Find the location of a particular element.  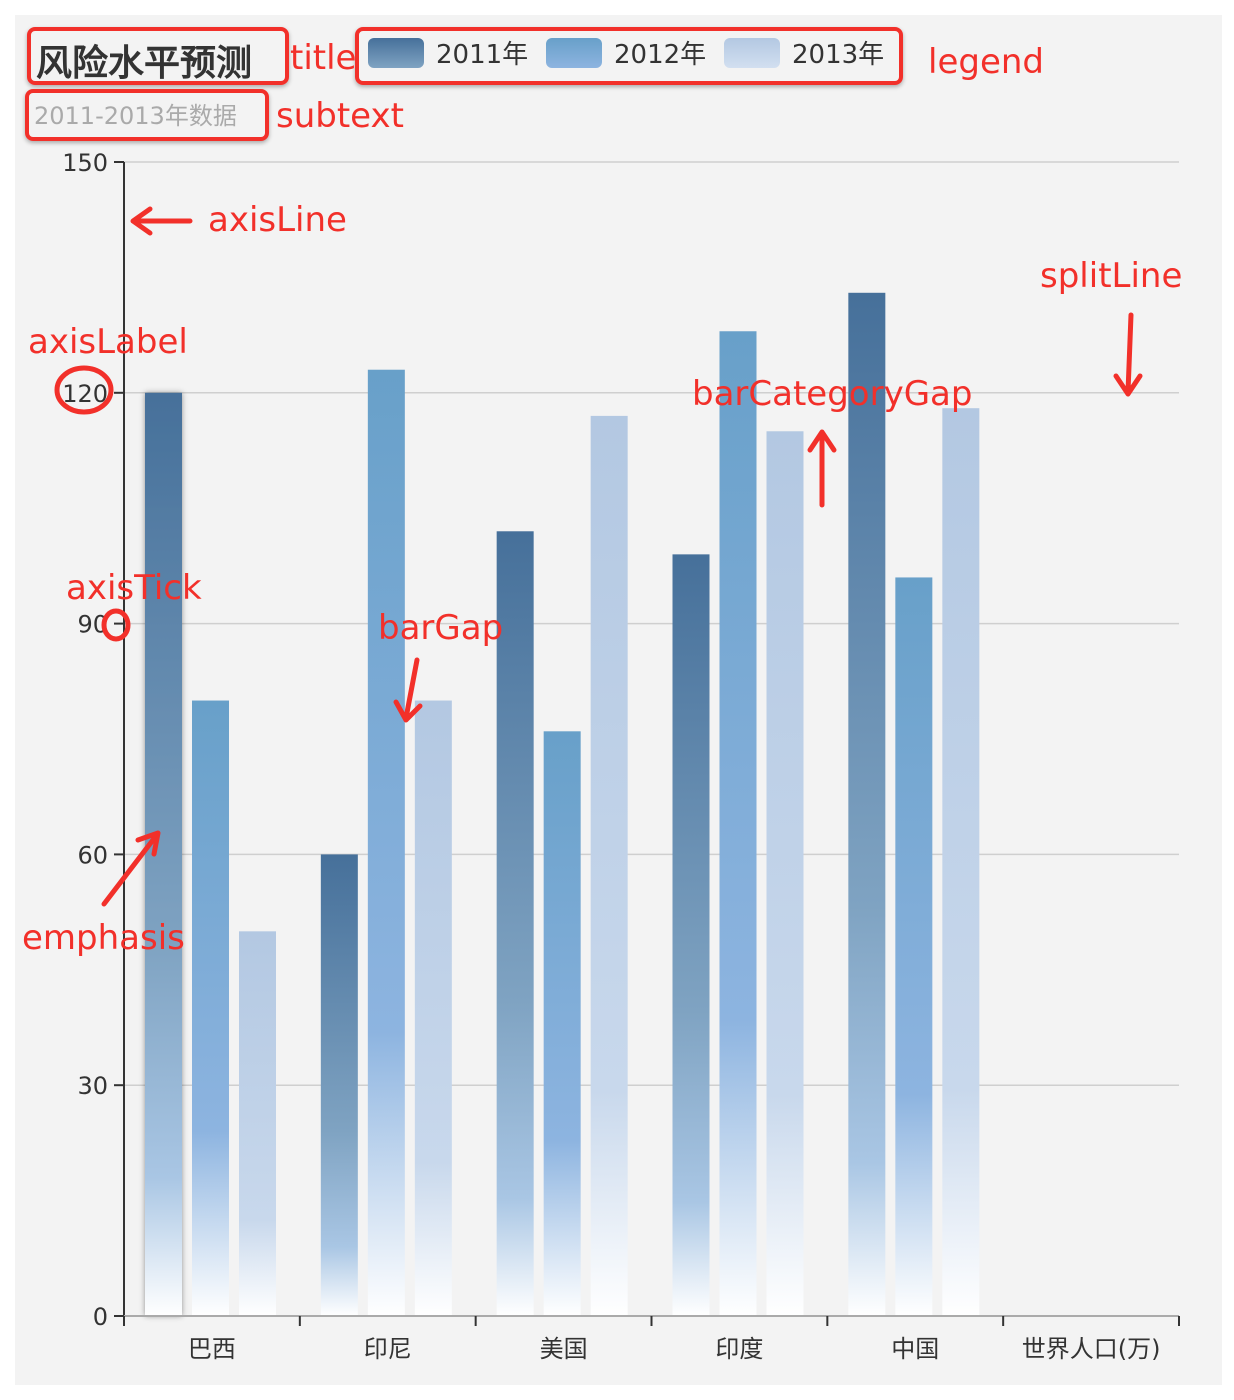

legend-highlight-box is located at coordinates (629, 56).